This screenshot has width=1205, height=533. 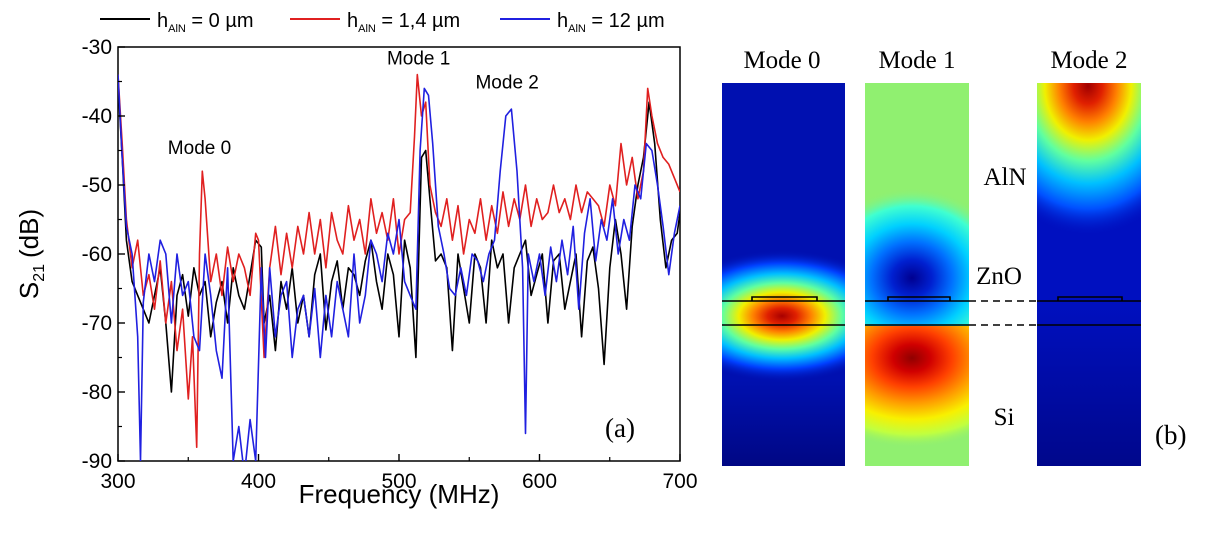 I want to click on annotations: Mode 0 Mode 1 Mode 2, so click(x=353, y=103).